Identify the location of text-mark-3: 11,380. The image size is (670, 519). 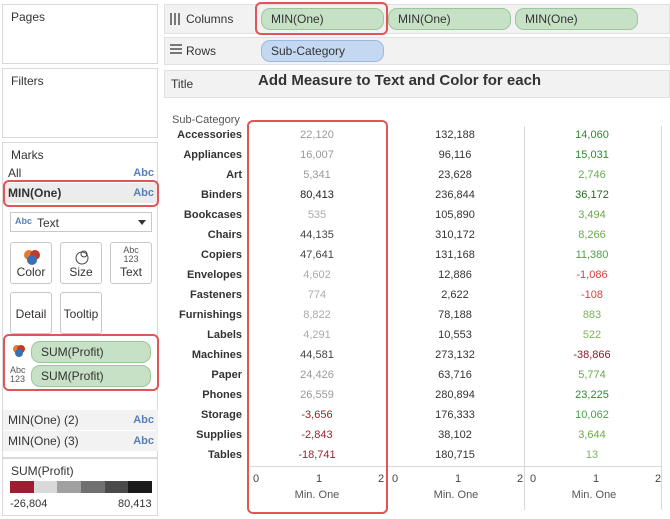
(592, 255).